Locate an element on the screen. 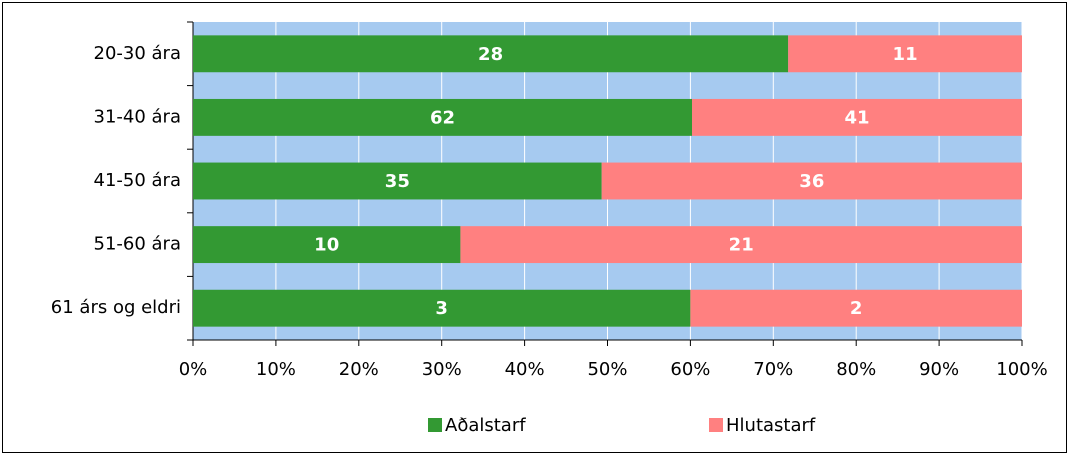 The width and height of the screenshot is (1069, 455). x-tick-label: 80% is located at coordinates (856, 369).